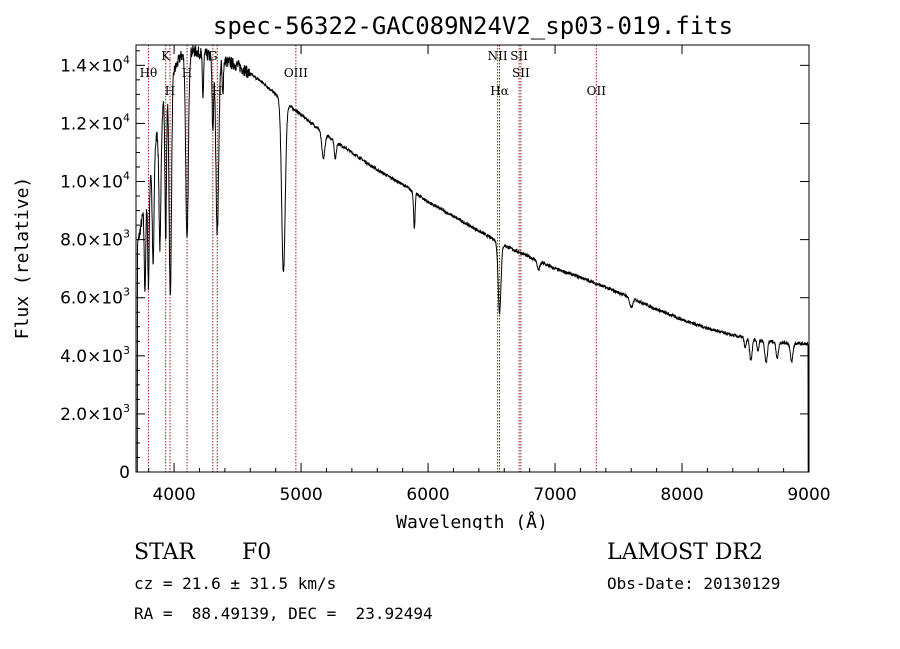 The image size is (900, 649). I want to click on survey-label: LAMOST DR2, so click(685, 552).